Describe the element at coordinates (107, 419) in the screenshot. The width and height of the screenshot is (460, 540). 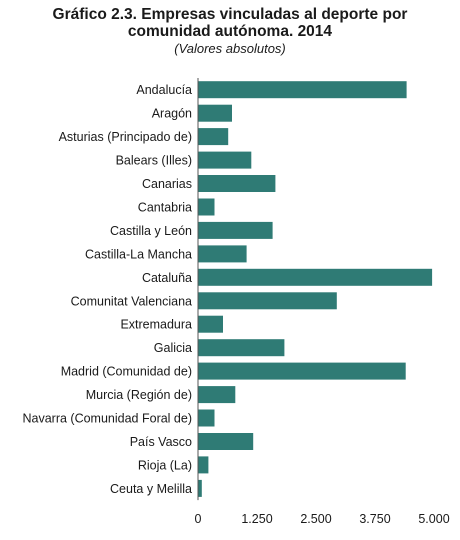
I see `category-label: Navarra (Comunidad Foral de)` at that location.